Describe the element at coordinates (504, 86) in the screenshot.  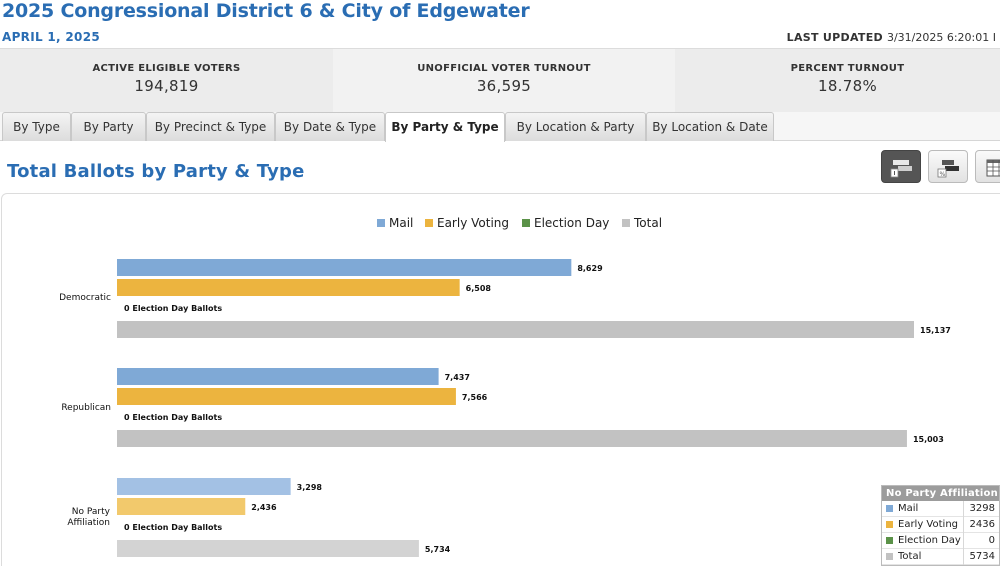
I see `stat-value: 36,595` at that location.